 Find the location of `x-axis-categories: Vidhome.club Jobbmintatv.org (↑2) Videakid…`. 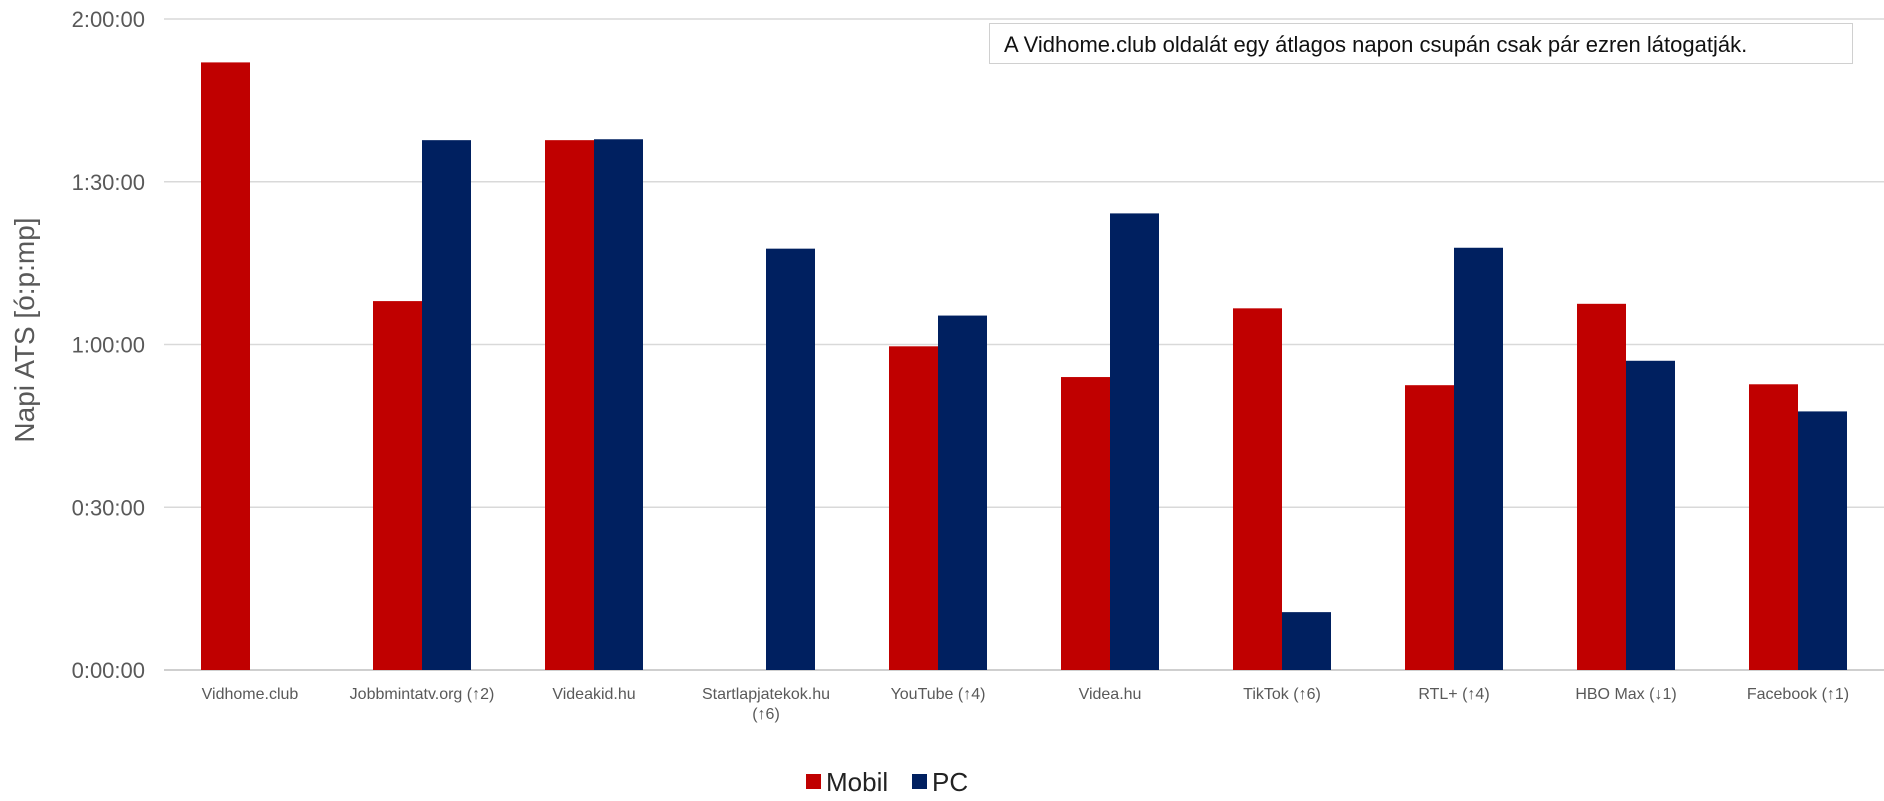

x-axis-categories: Vidhome.club Jobbmintatv.org (↑2) Videakid… is located at coordinates (1025, 704).